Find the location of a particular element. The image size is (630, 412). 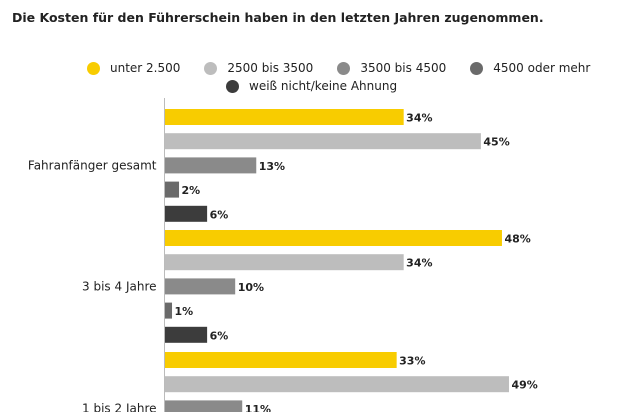

data-label: 45% is located at coordinates (496, 142).